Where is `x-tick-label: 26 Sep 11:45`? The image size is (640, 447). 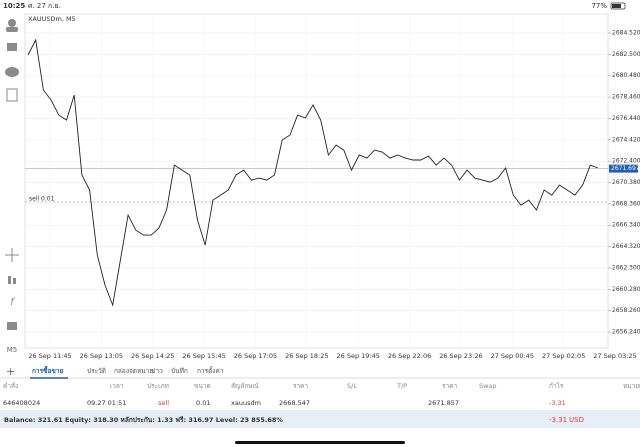
x-tick-label: 26 Sep 11:45 is located at coordinates (49, 356).